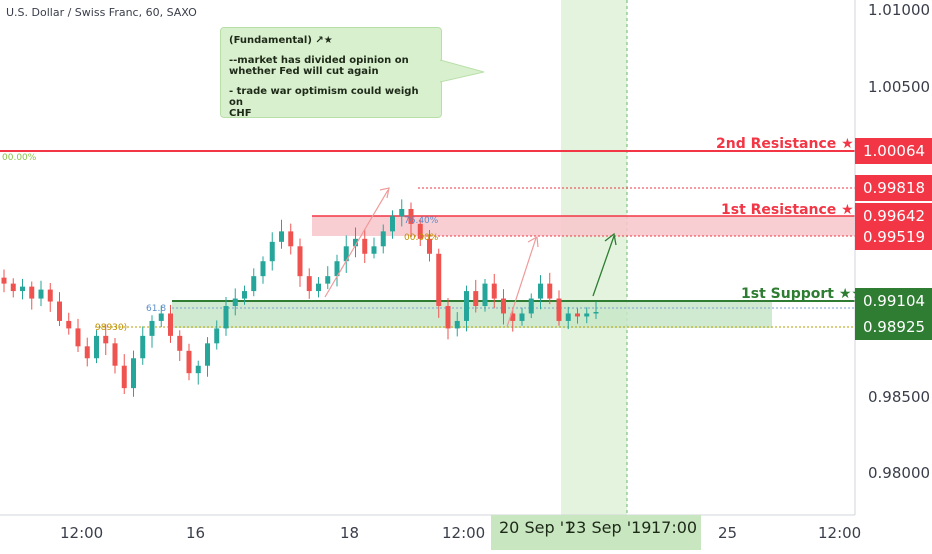  Describe the element at coordinates (324, 102) in the screenshot. I see `note-line-2: - trade war optimism could weigh on CHF` at that location.